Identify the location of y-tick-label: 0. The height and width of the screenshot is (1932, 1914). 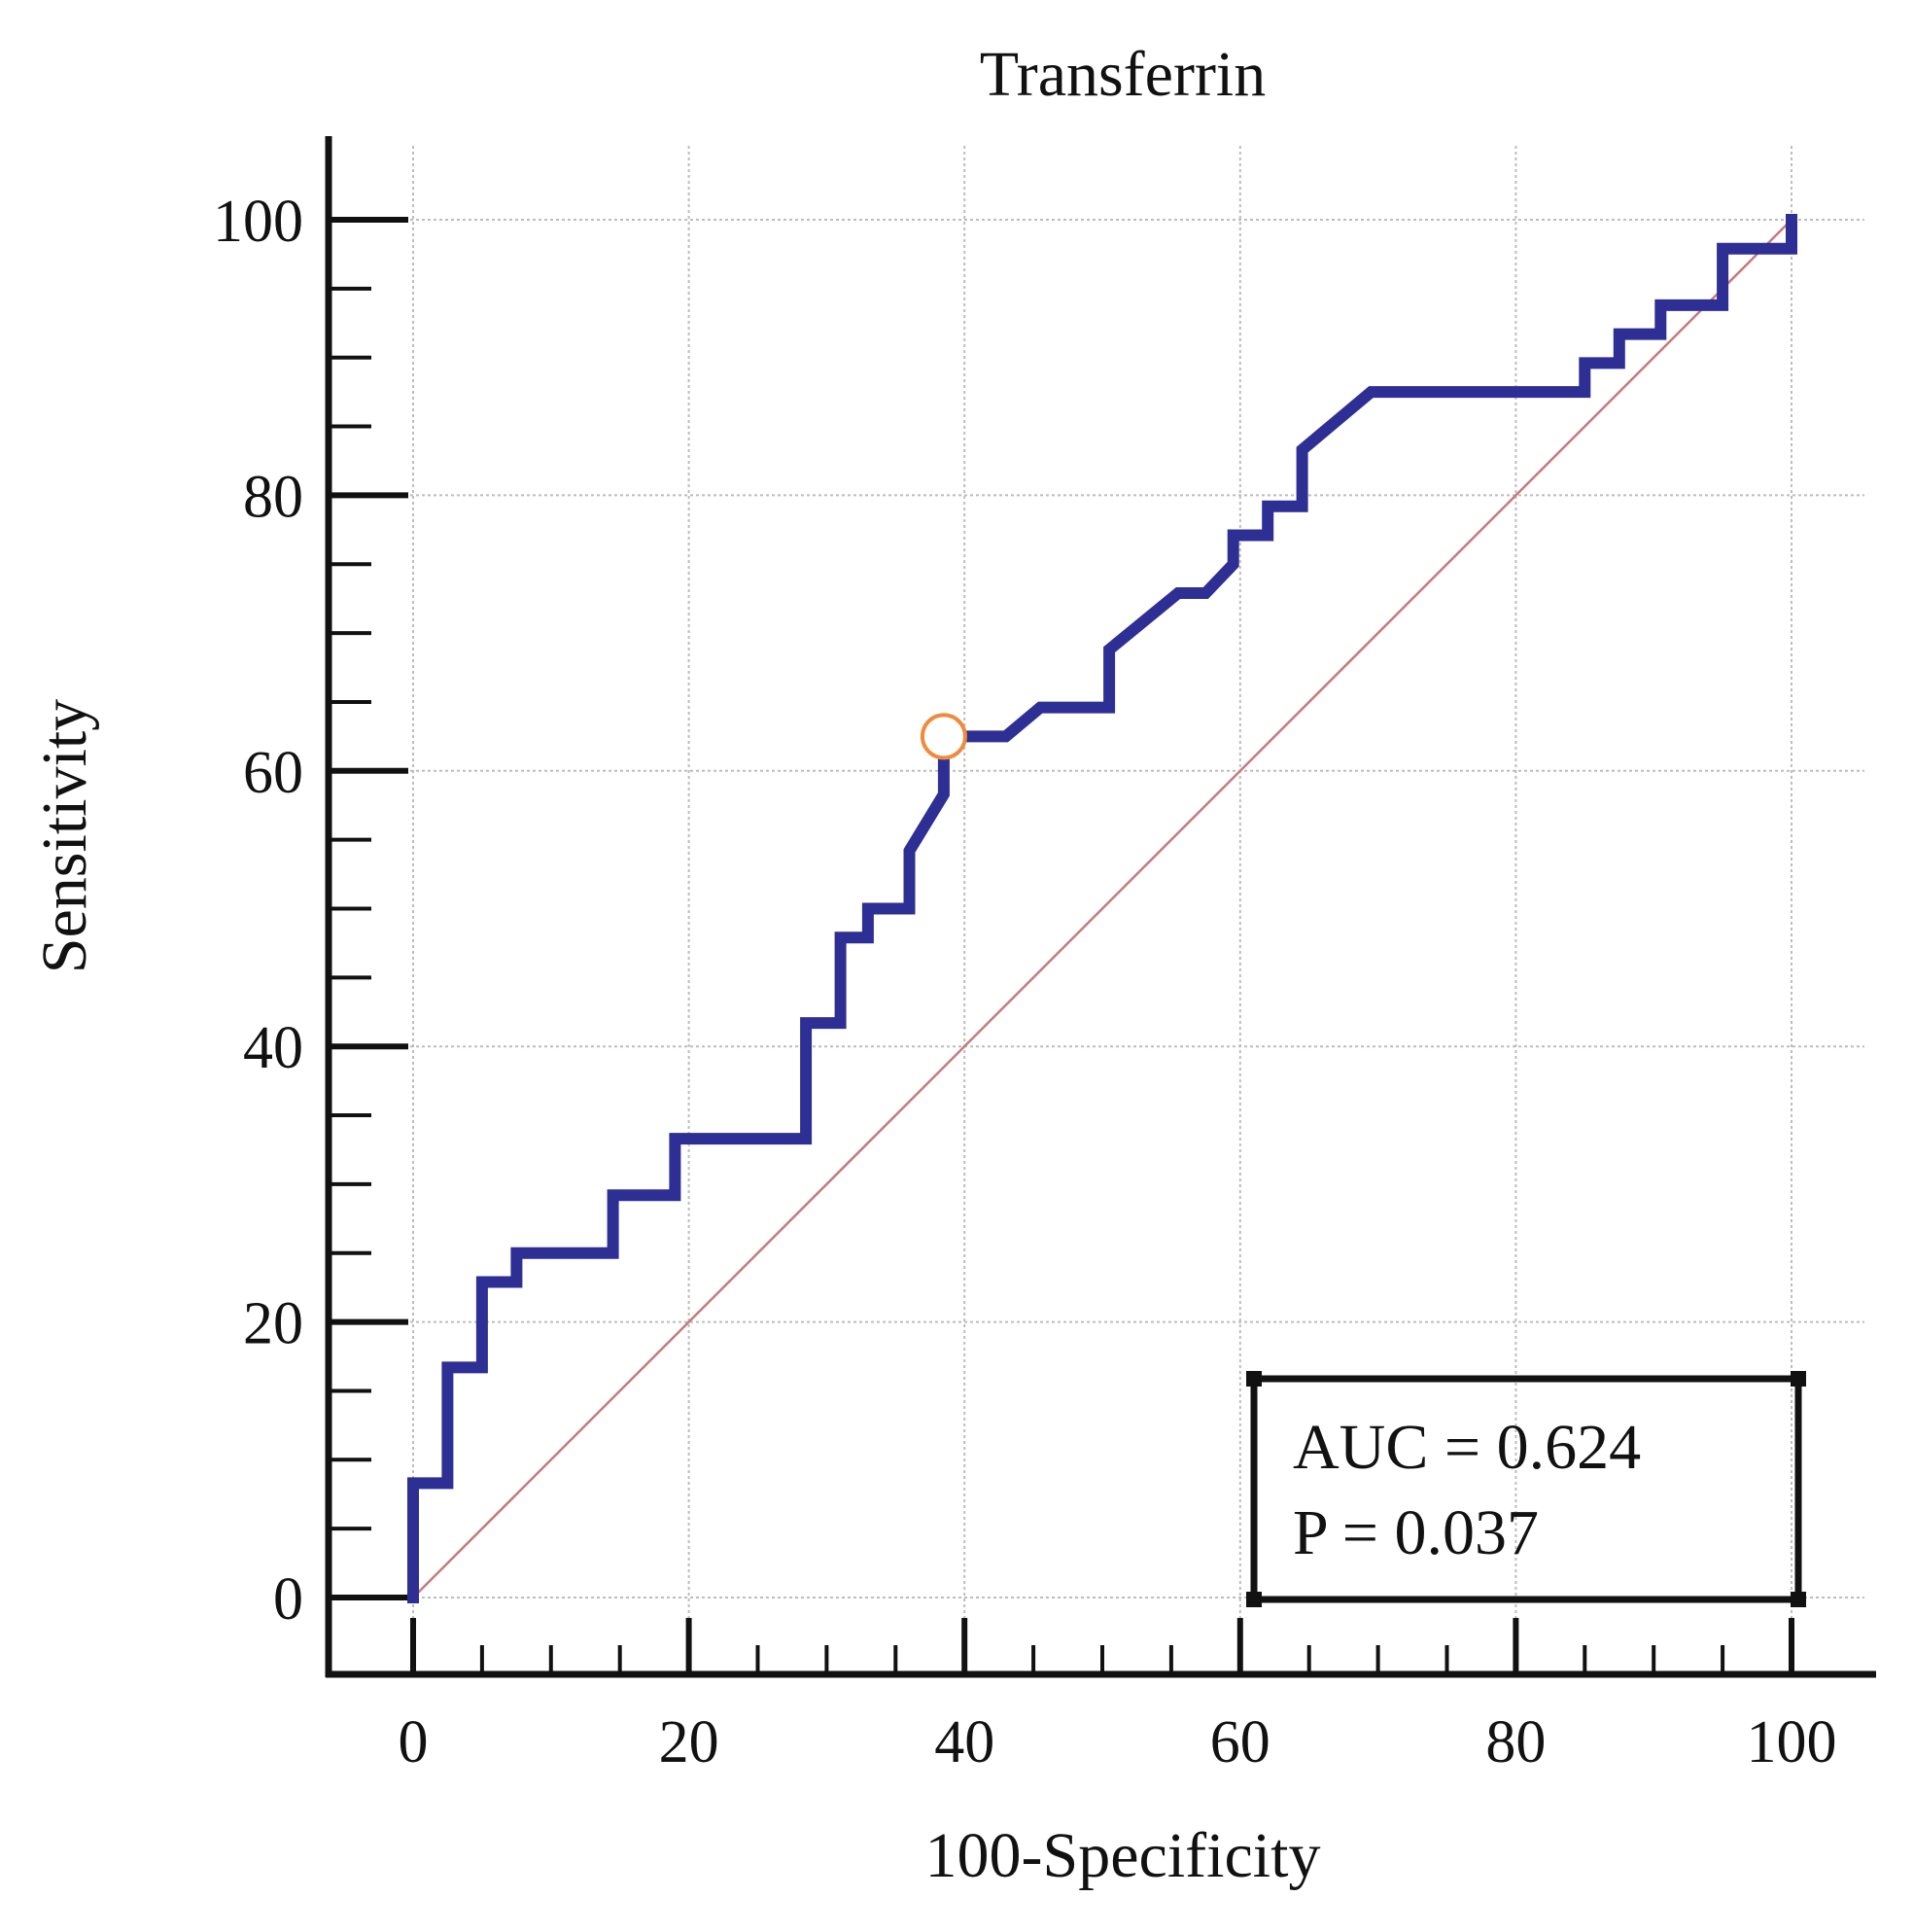
(288, 1600).